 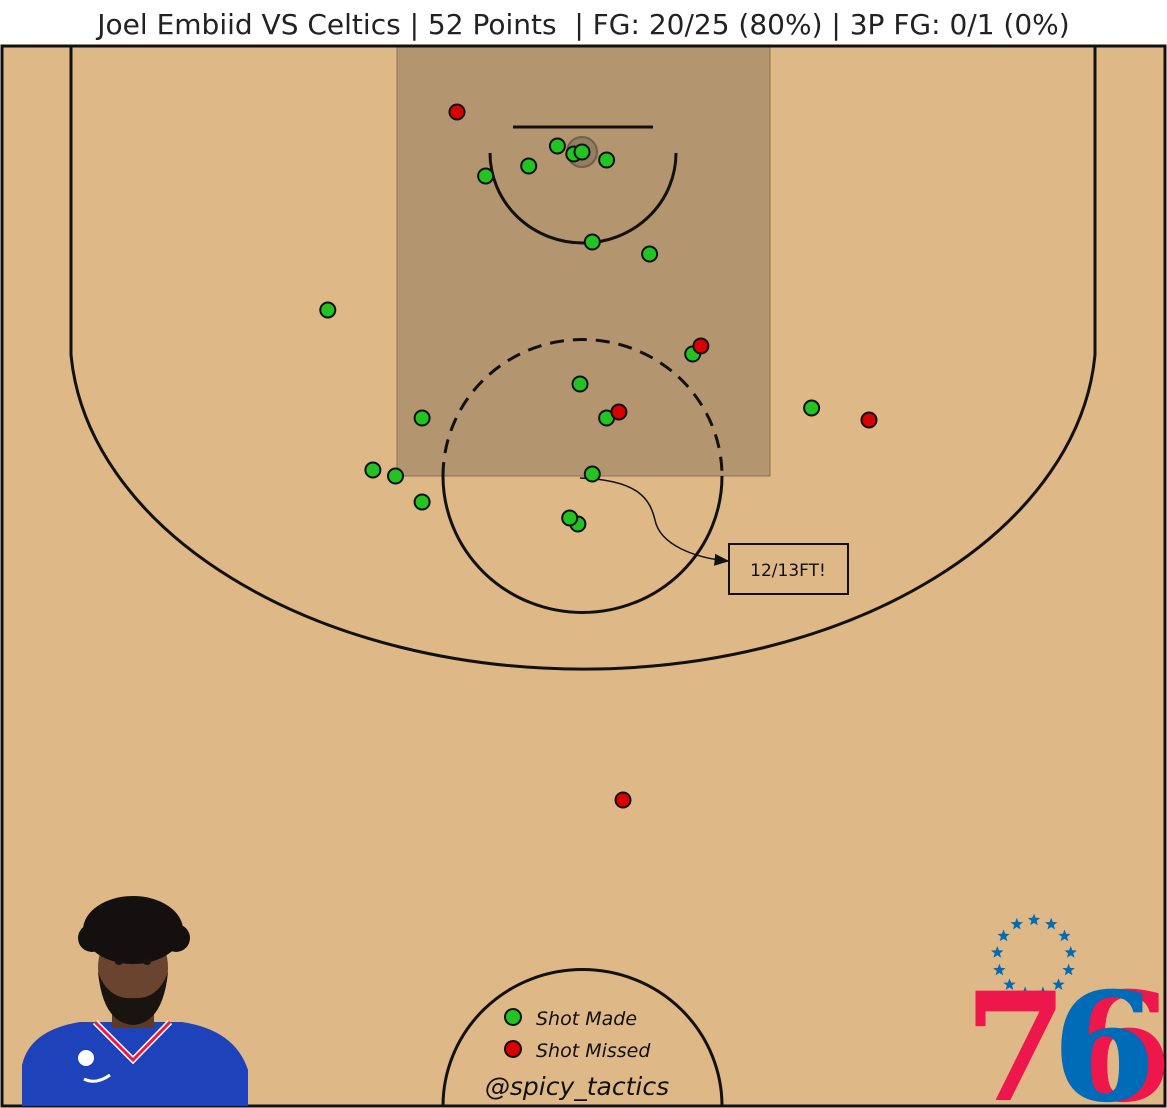 What do you see at coordinates (586, 1019) in the screenshot?
I see `legend-made-label: Shot Made` at bounding box center [586, 1019].